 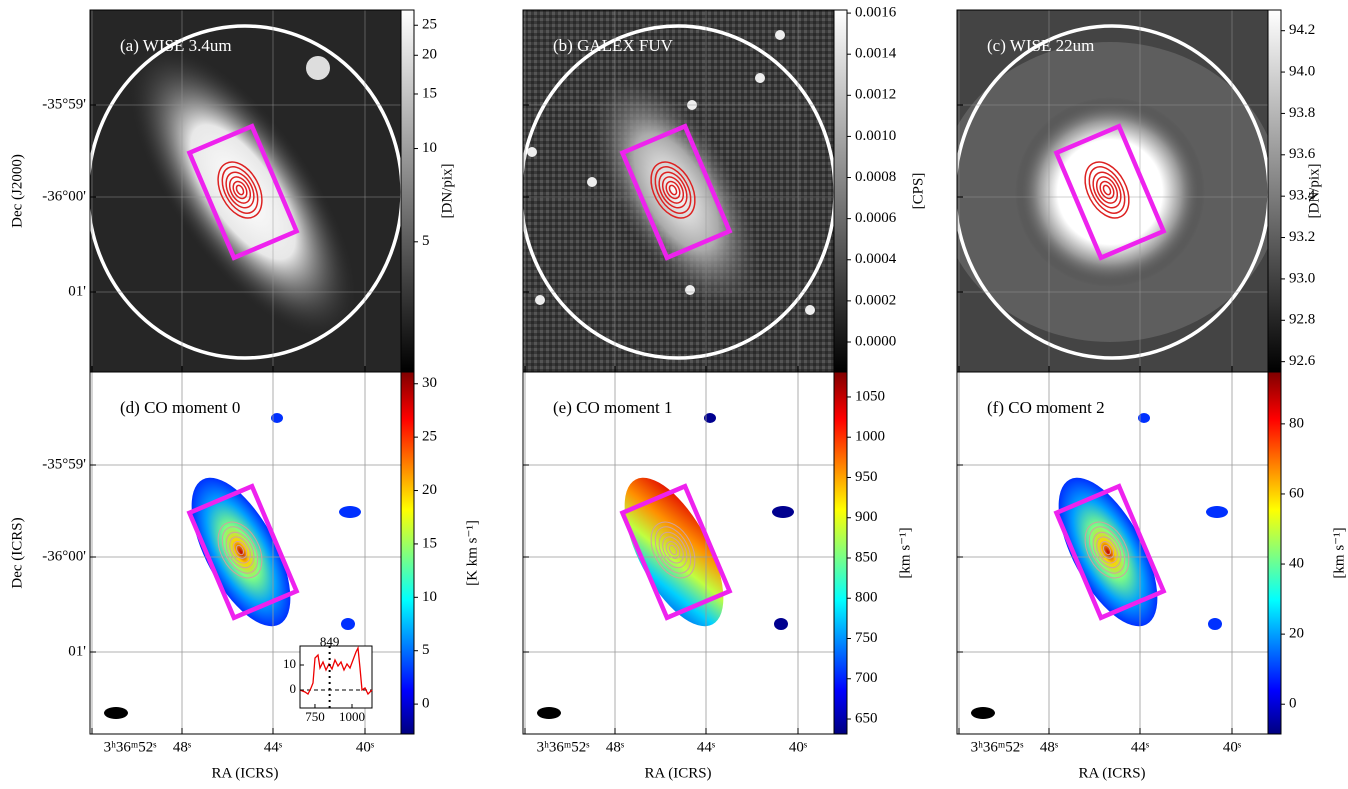 What do you see at coordinates (429, 148) in the screenshot?
I see `colorbar-tick-label: 10` at bounding box center [429, 148].